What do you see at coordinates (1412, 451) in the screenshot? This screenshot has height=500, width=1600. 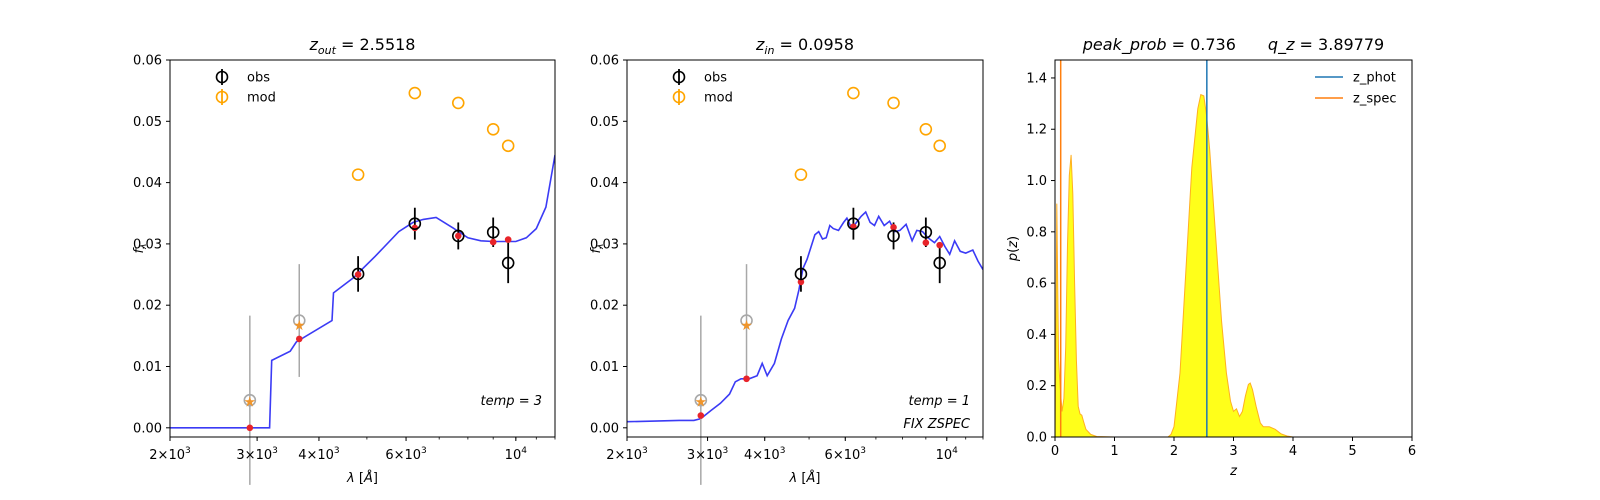 I see `x-tick-label: 6` at bounding box center [1412, 451].